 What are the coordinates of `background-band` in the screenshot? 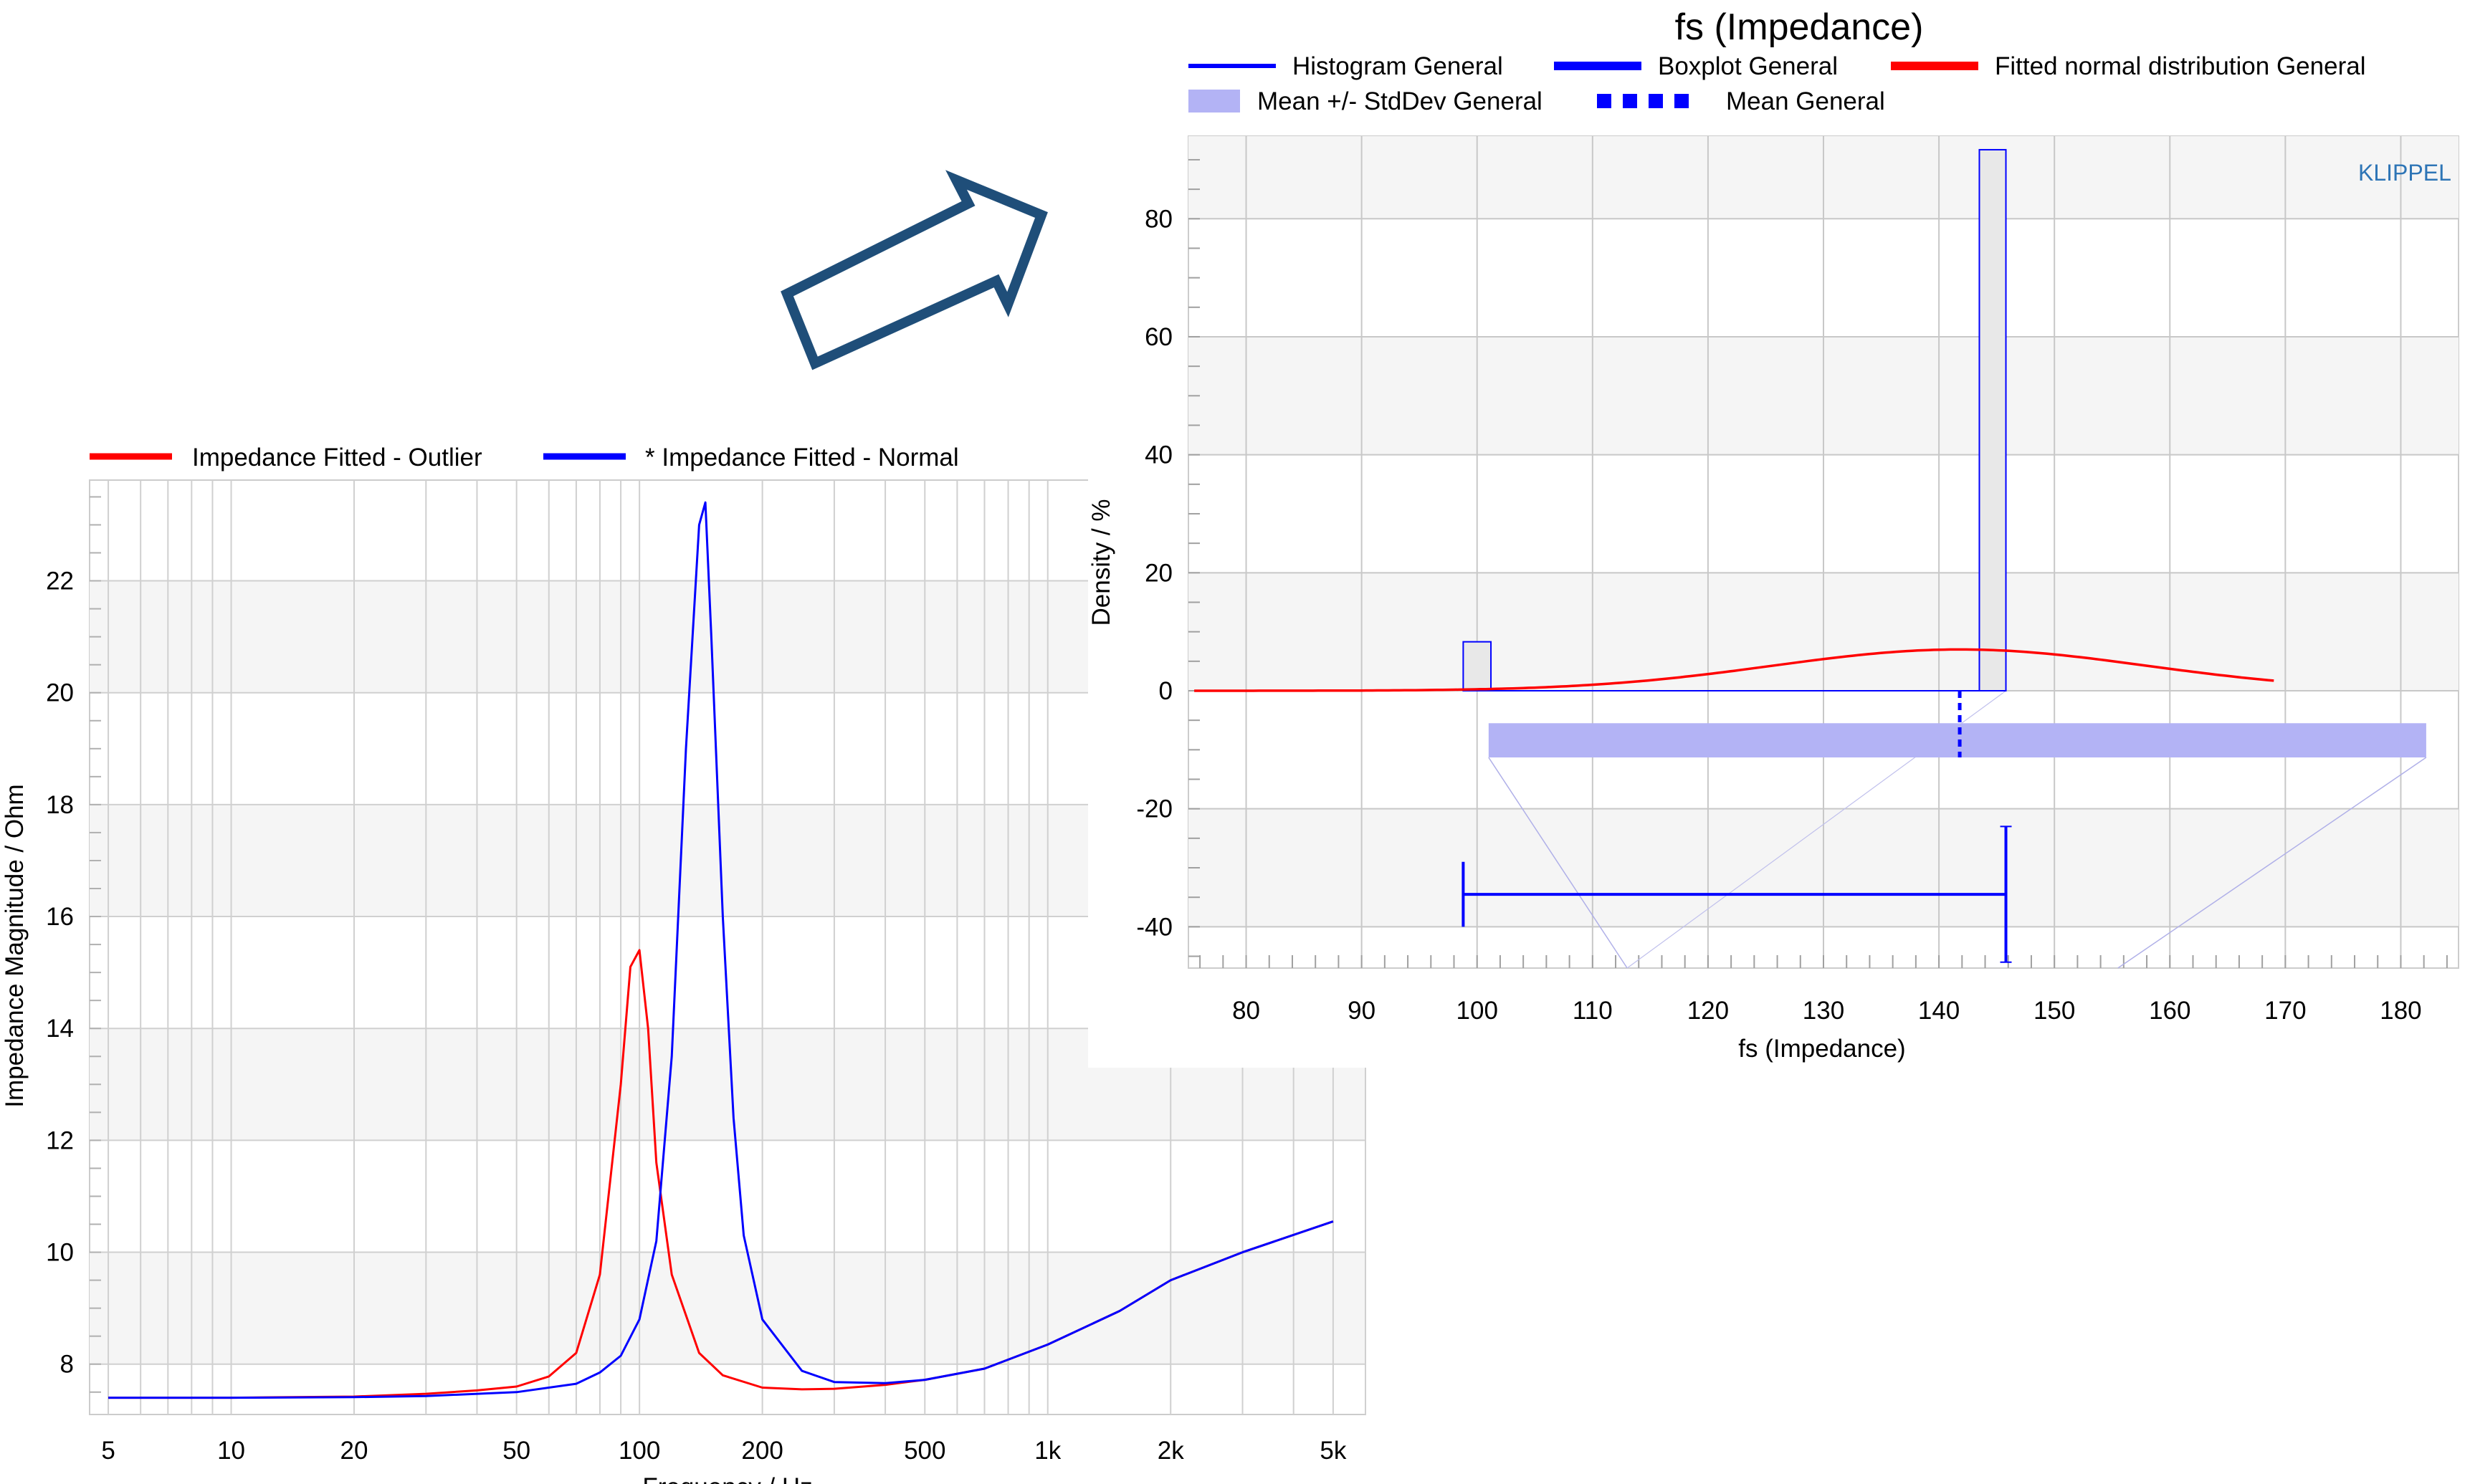 It's located at (727, 1308).